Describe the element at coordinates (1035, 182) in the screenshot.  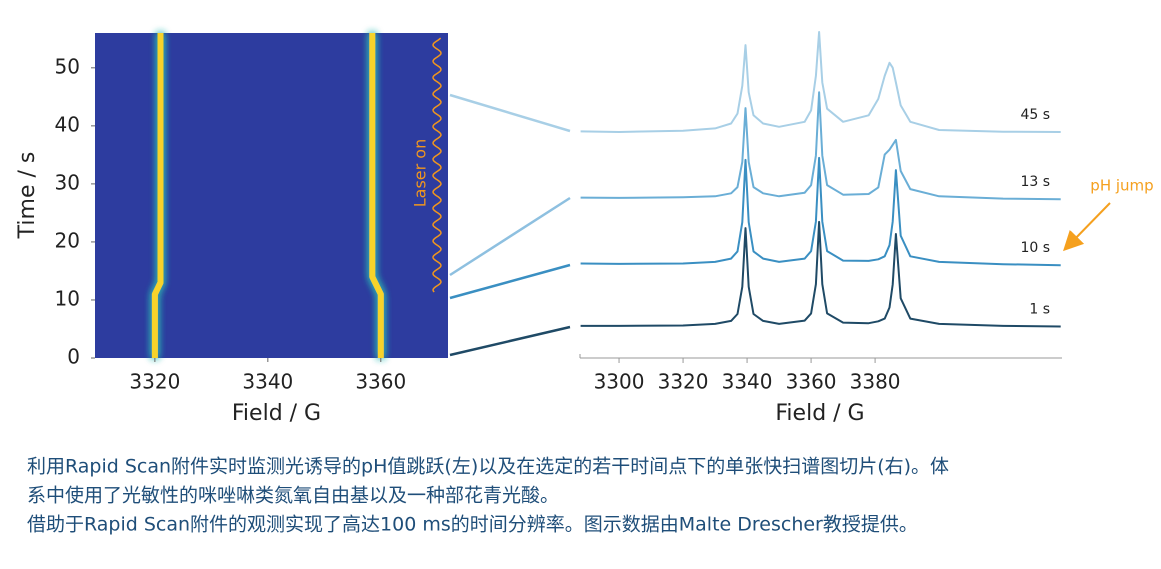
I see `series-label: 13 s` at that location.